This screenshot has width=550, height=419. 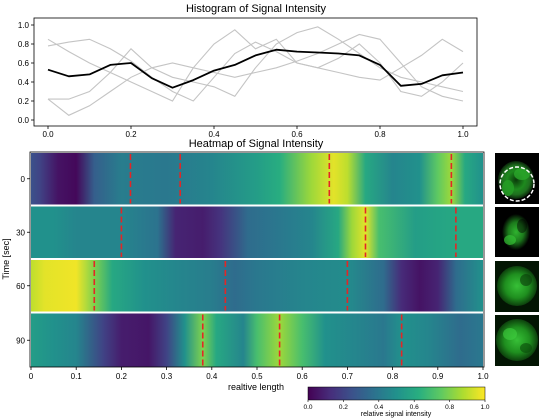 I want to click on heatmap-x-ticks: 0 0.1 0.2 0.3 0.4 0.5 0.6 0.7 0.8 0.9 1.0, so click(x=259, y=374).